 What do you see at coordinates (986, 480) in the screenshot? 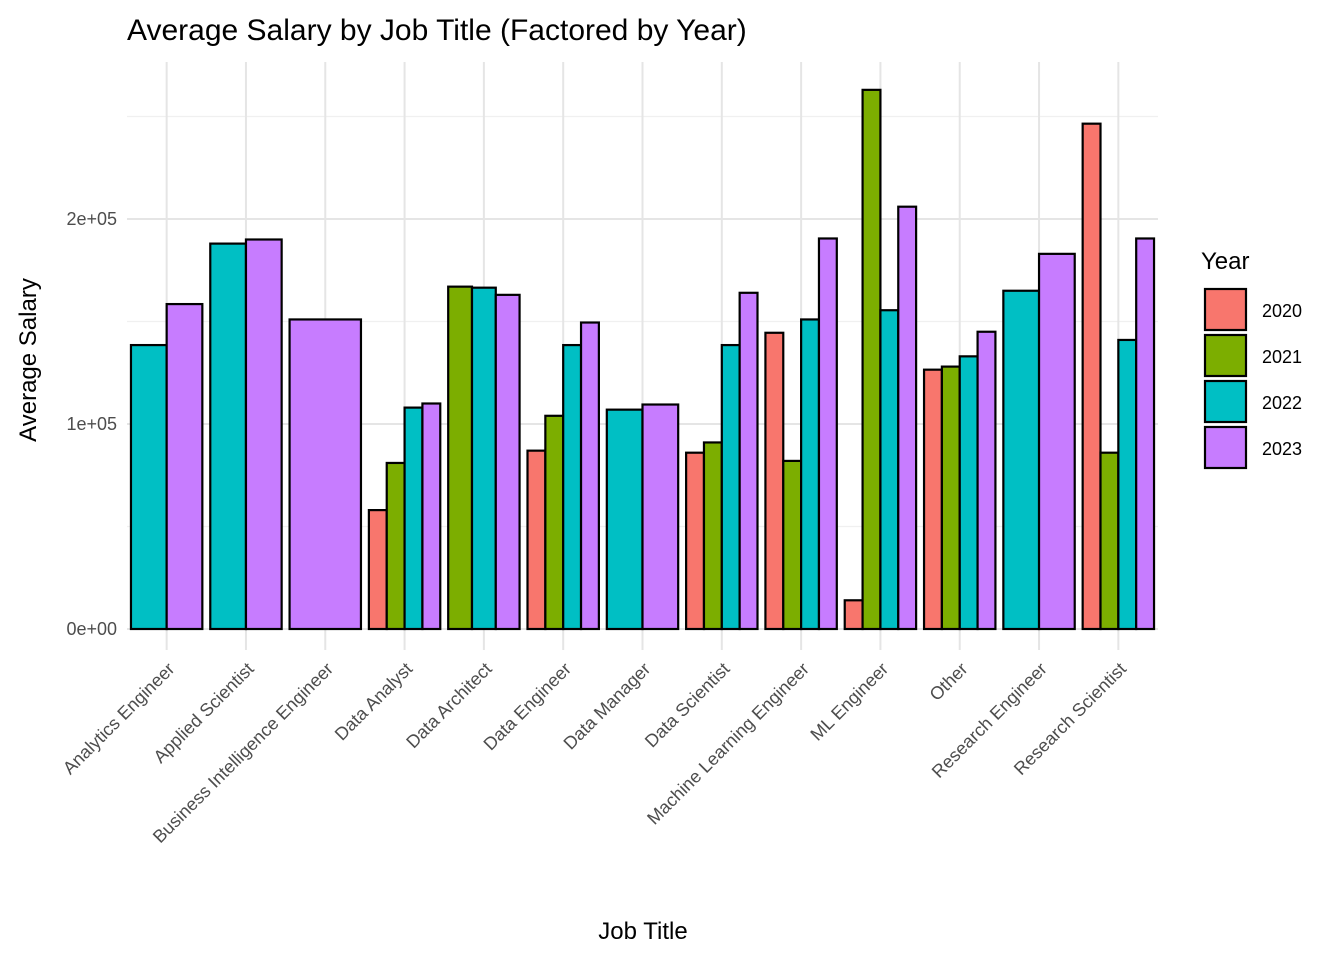
I see `bar-2023-other` at bounding box center [986, 480].